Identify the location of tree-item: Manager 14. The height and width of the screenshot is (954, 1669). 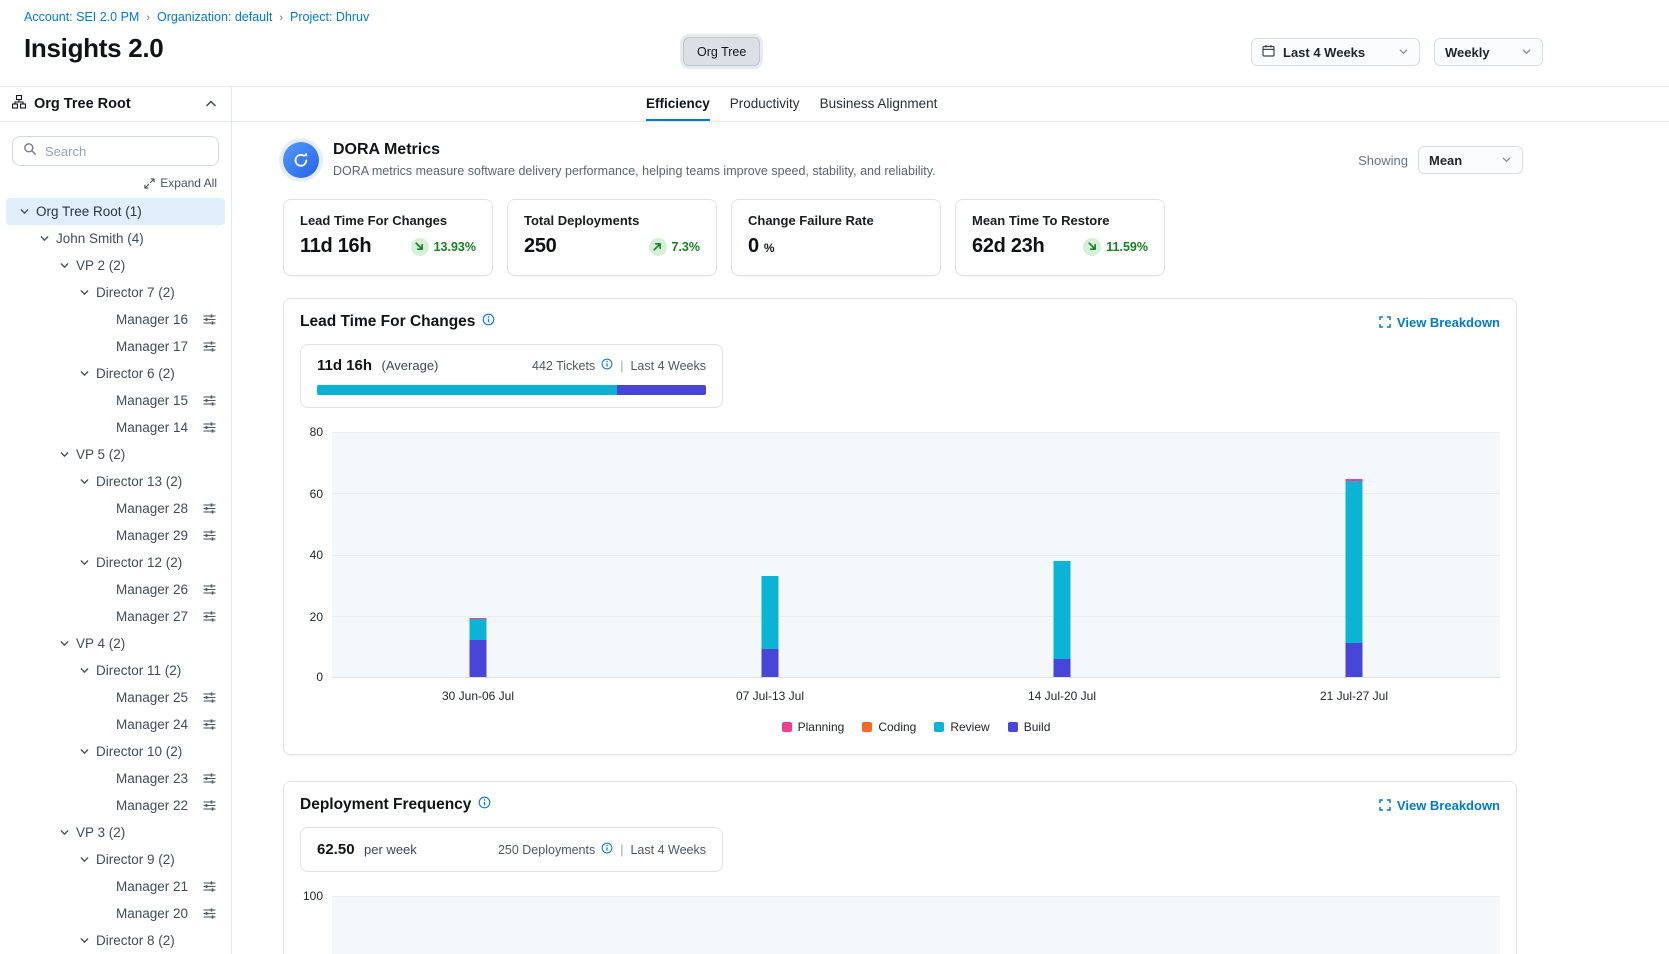
(115, 427).